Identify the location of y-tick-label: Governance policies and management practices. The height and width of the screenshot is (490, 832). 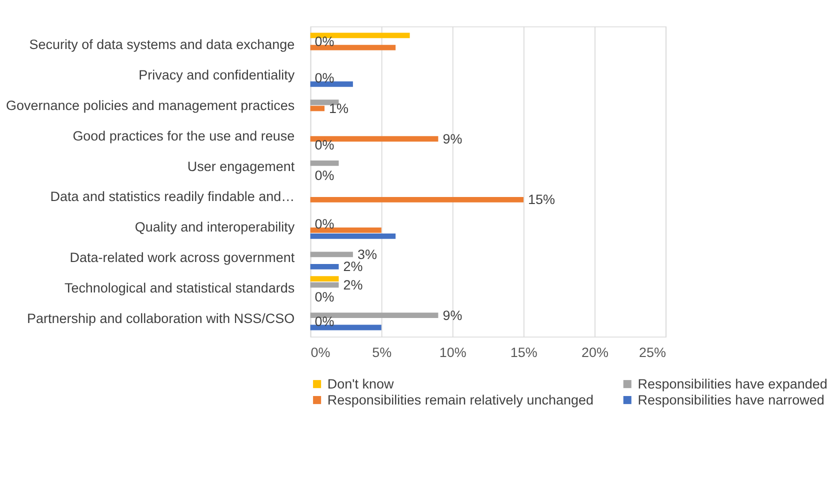
(150, 105).